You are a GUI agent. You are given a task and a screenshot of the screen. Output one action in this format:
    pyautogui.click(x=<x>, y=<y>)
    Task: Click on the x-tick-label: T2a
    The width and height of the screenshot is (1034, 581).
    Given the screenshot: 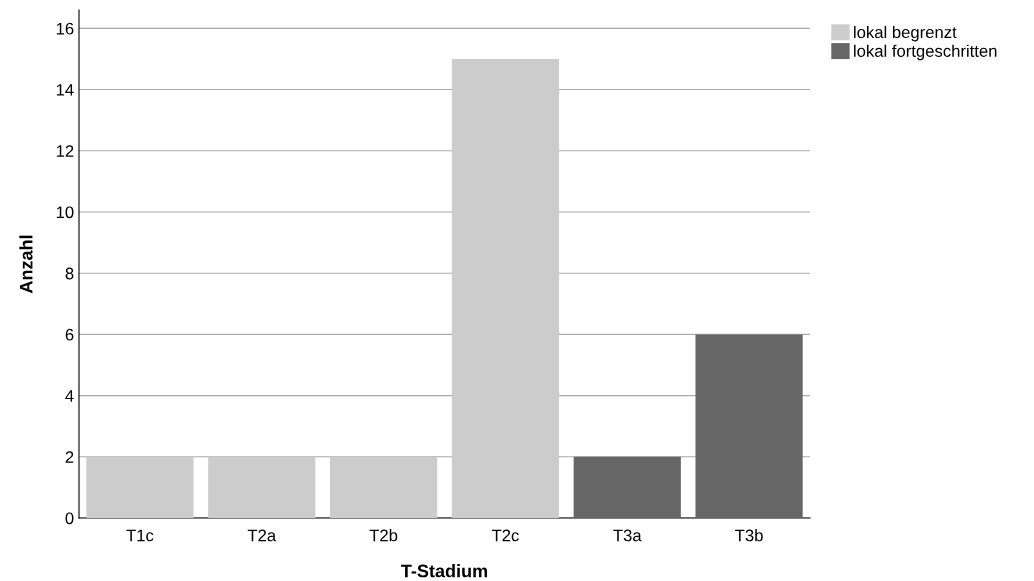 What is the action you would take?
    pyautogui.click(x=262, y=535)
    